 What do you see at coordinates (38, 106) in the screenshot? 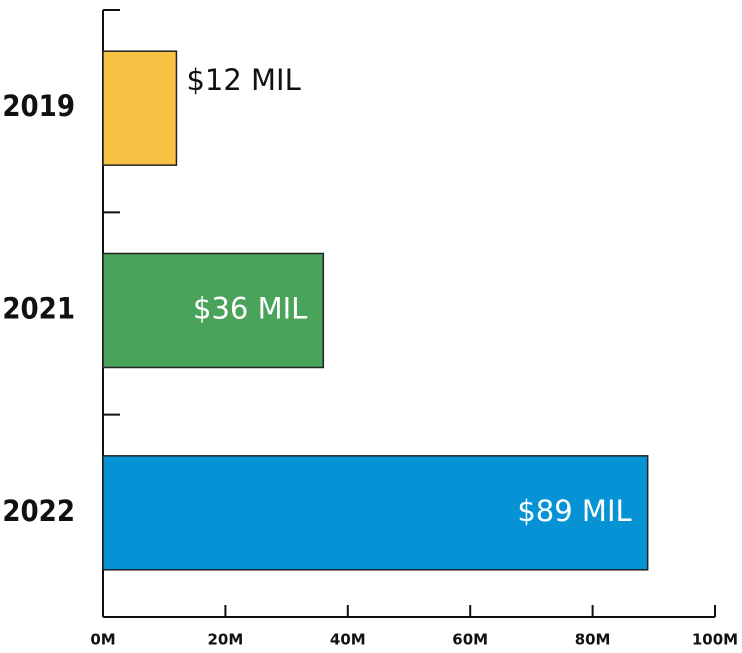
I see `category-label: 2019` at bounding box center [38, 106].